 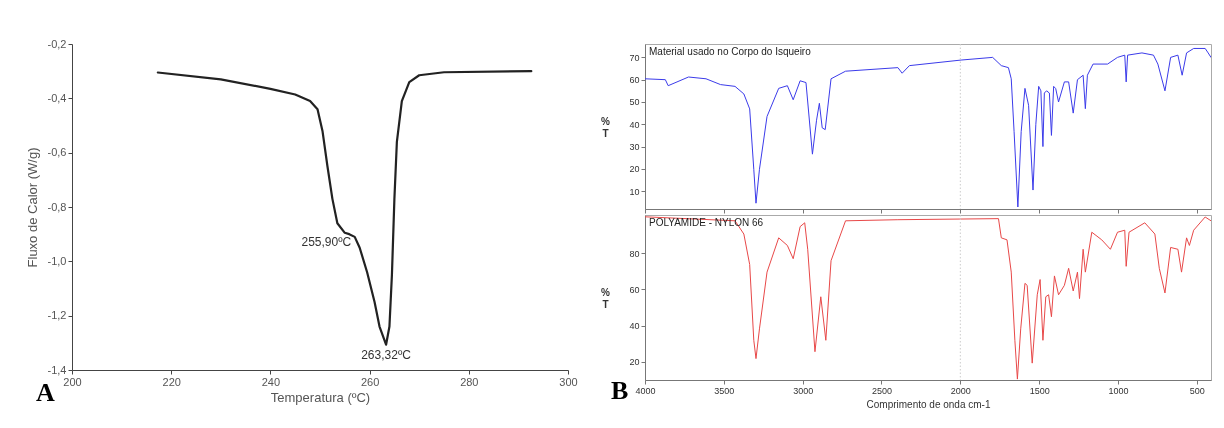 I want to click on x-tick-label: 260, so click(x=370, y=381).